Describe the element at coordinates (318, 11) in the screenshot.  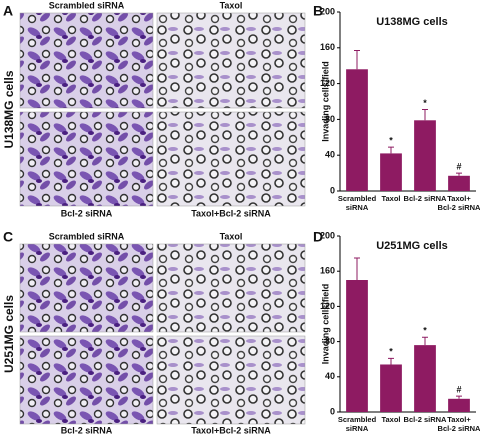
I see `panel-label: B` at that location.